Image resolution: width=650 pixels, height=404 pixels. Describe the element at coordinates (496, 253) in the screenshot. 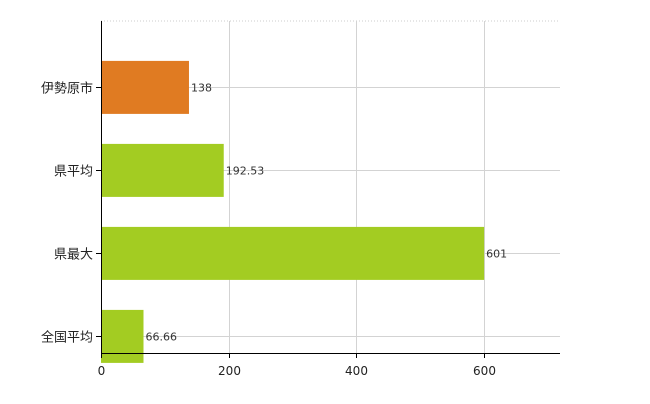

I see `bar-value-label: 601` at that location.